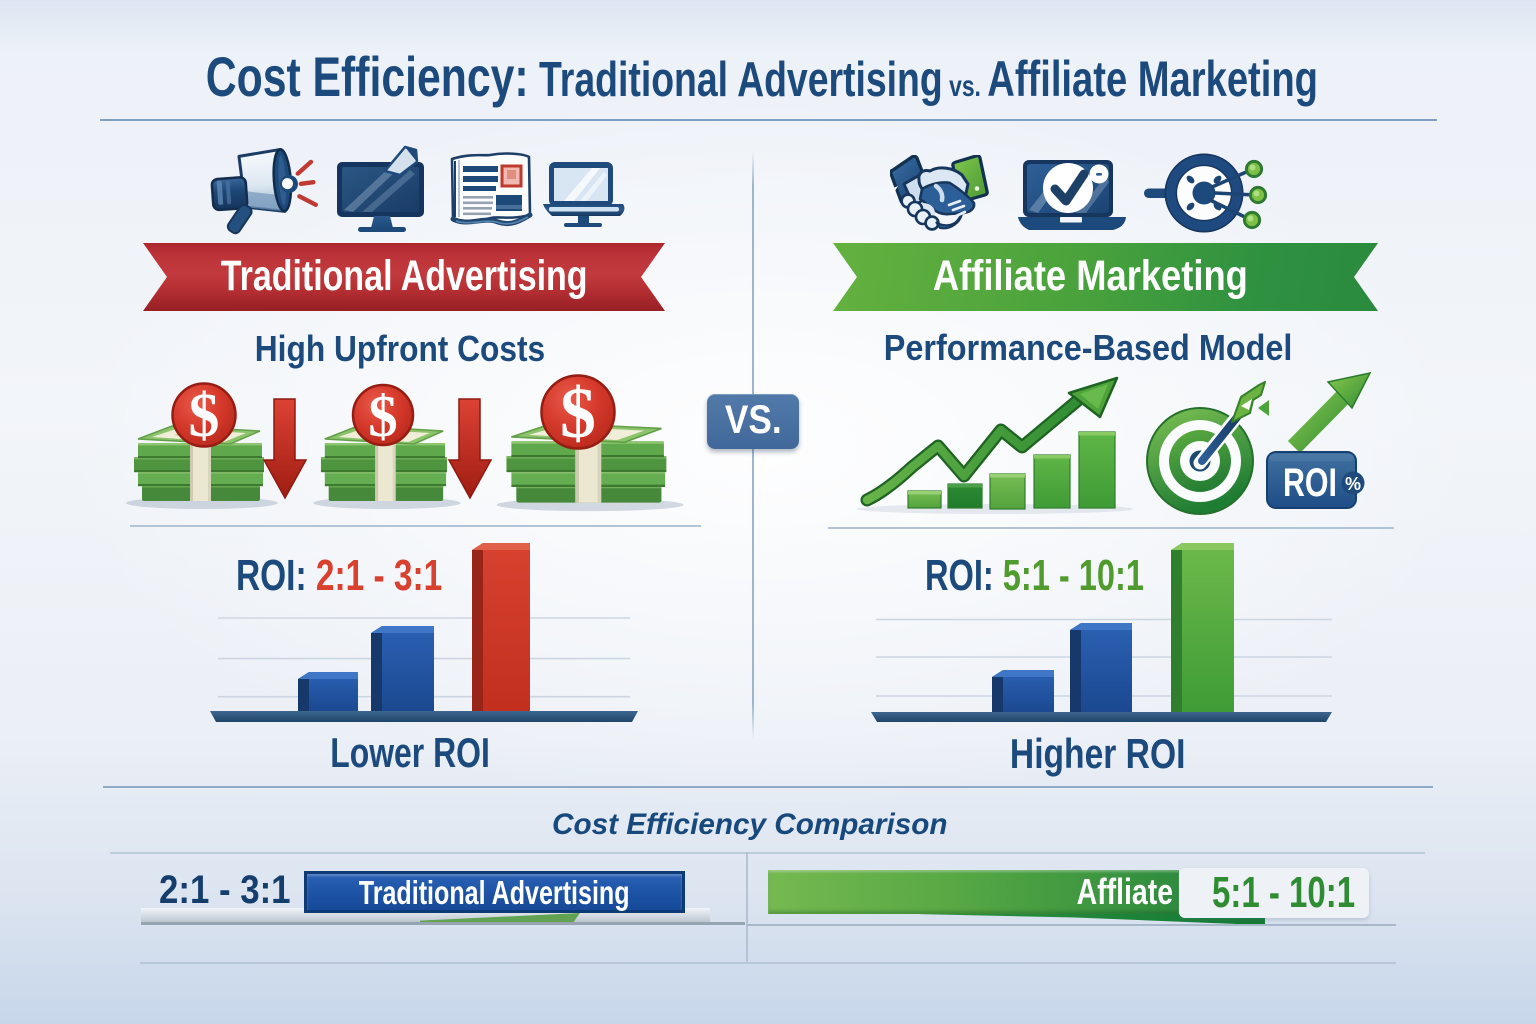 The image size is (1536, 1024). What do you see at coordinates (1310, 483) in the screenshot?
I see `svg-text: ROI` at bounding box center [1310, 483].